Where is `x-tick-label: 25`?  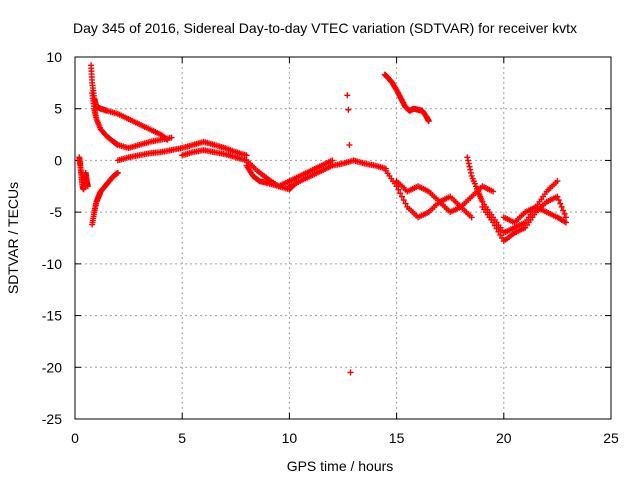 x-tick-label: 25 is located at coordinates (611, 438).